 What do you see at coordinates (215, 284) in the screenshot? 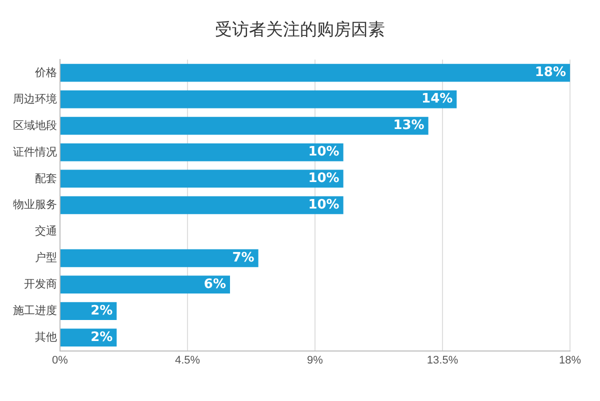
I see `data-label: 6%` at bounding box center [215, 284].